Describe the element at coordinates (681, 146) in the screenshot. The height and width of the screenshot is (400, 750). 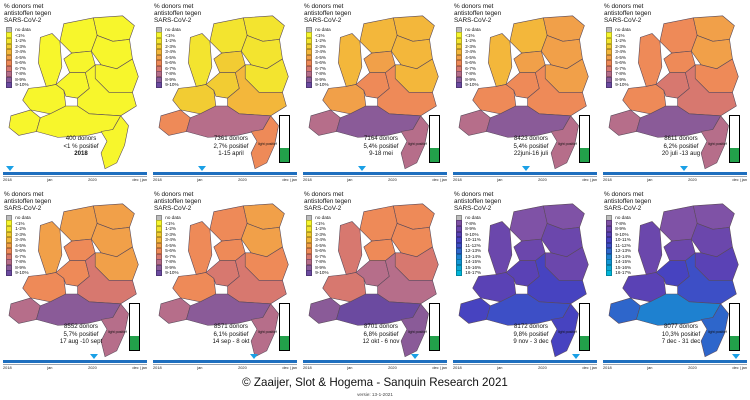
I see `panel-stats: 8611 donors 6,2% positief 20 juli -13 aug` at that location.